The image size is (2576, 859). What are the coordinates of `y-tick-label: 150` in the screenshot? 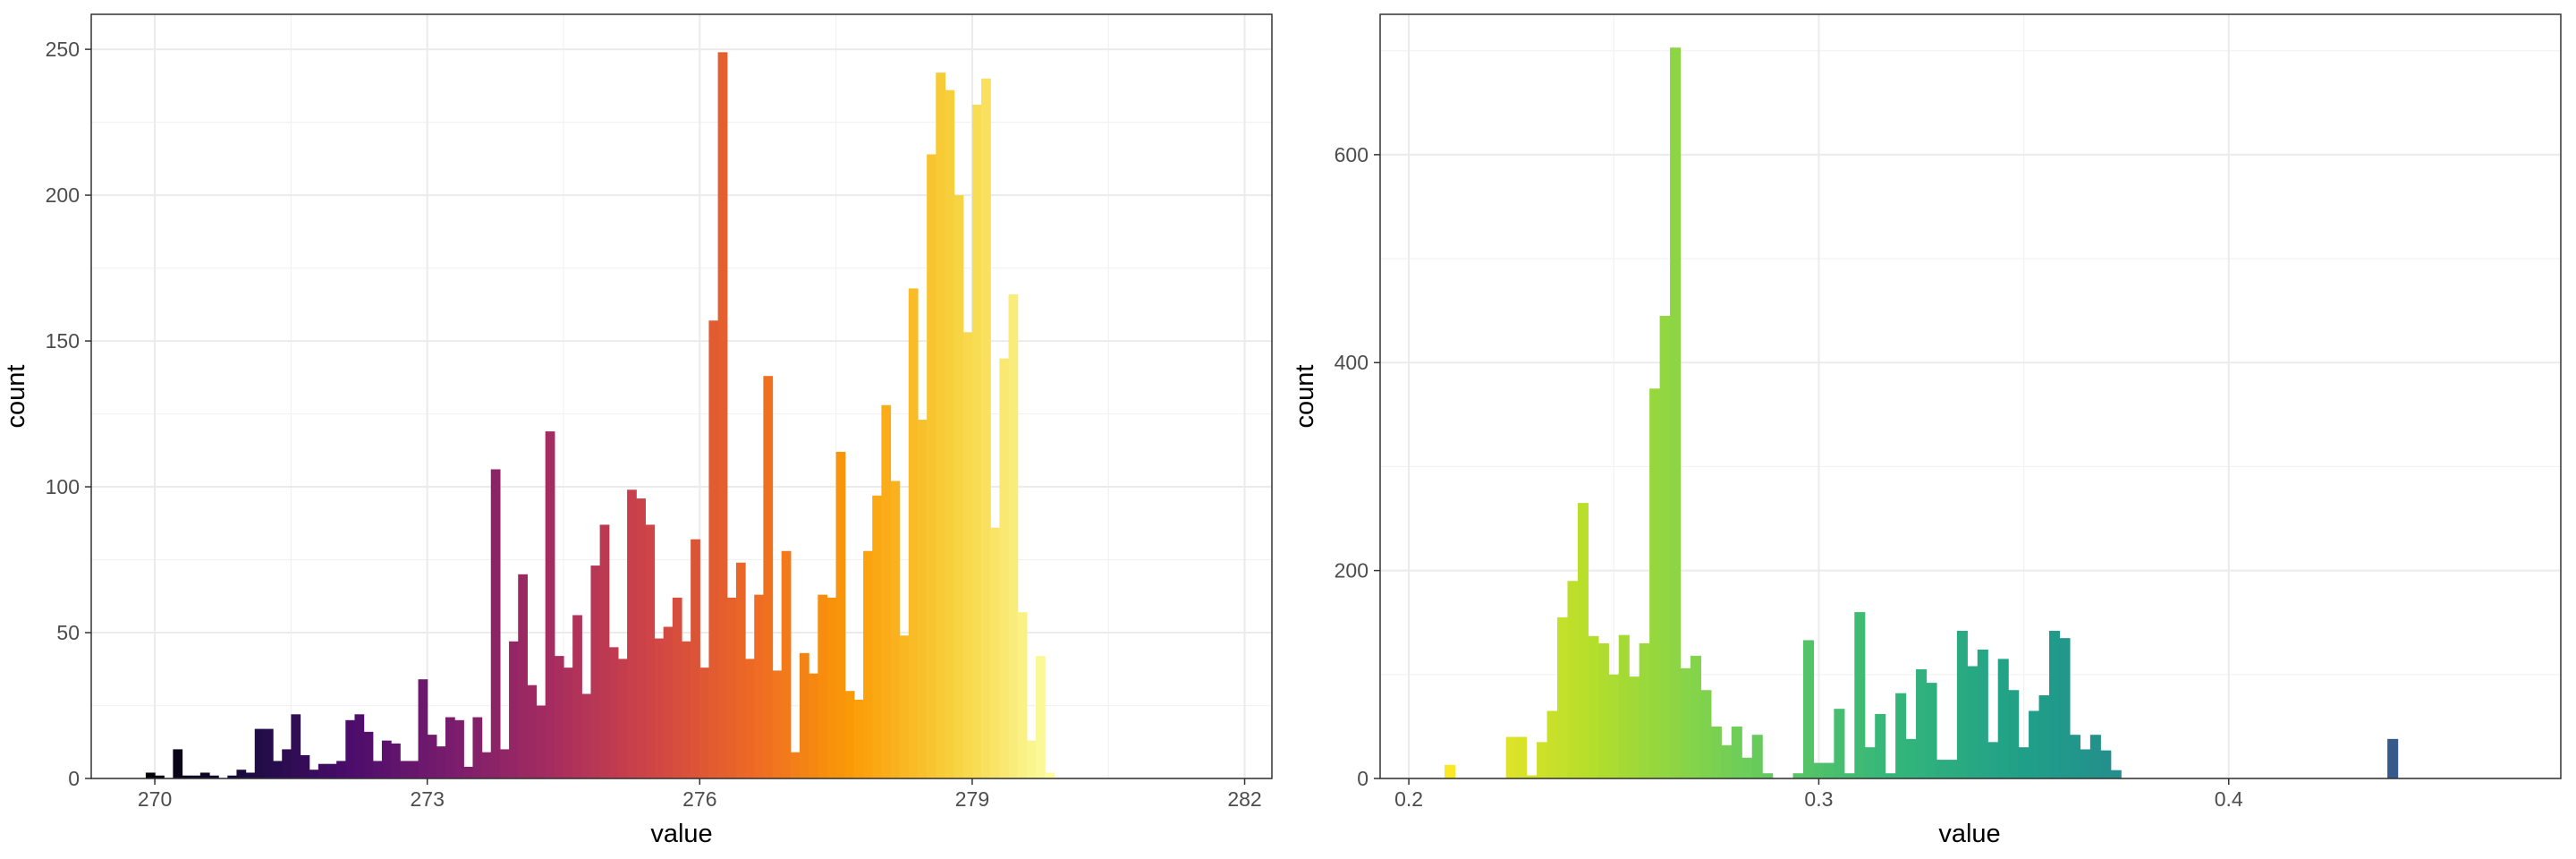 It's located at (63, 341).